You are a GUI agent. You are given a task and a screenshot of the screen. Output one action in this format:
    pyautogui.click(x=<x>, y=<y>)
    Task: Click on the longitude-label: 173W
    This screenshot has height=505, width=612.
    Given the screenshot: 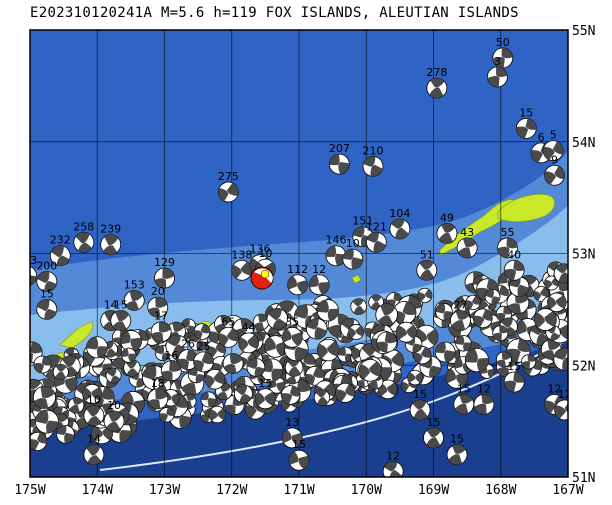 What is the action you would take?
    pyautogui.click(x=164, y=490)
    